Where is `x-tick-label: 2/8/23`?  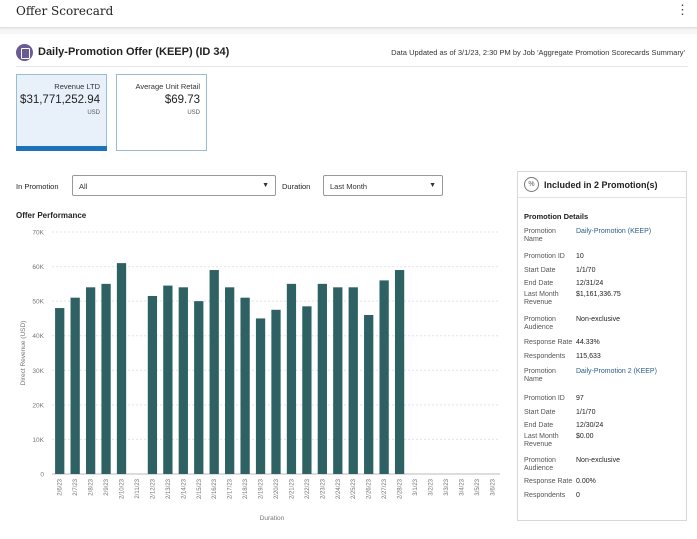 x-tick-label: 2/8/23 is located at coordinates (92, 486).